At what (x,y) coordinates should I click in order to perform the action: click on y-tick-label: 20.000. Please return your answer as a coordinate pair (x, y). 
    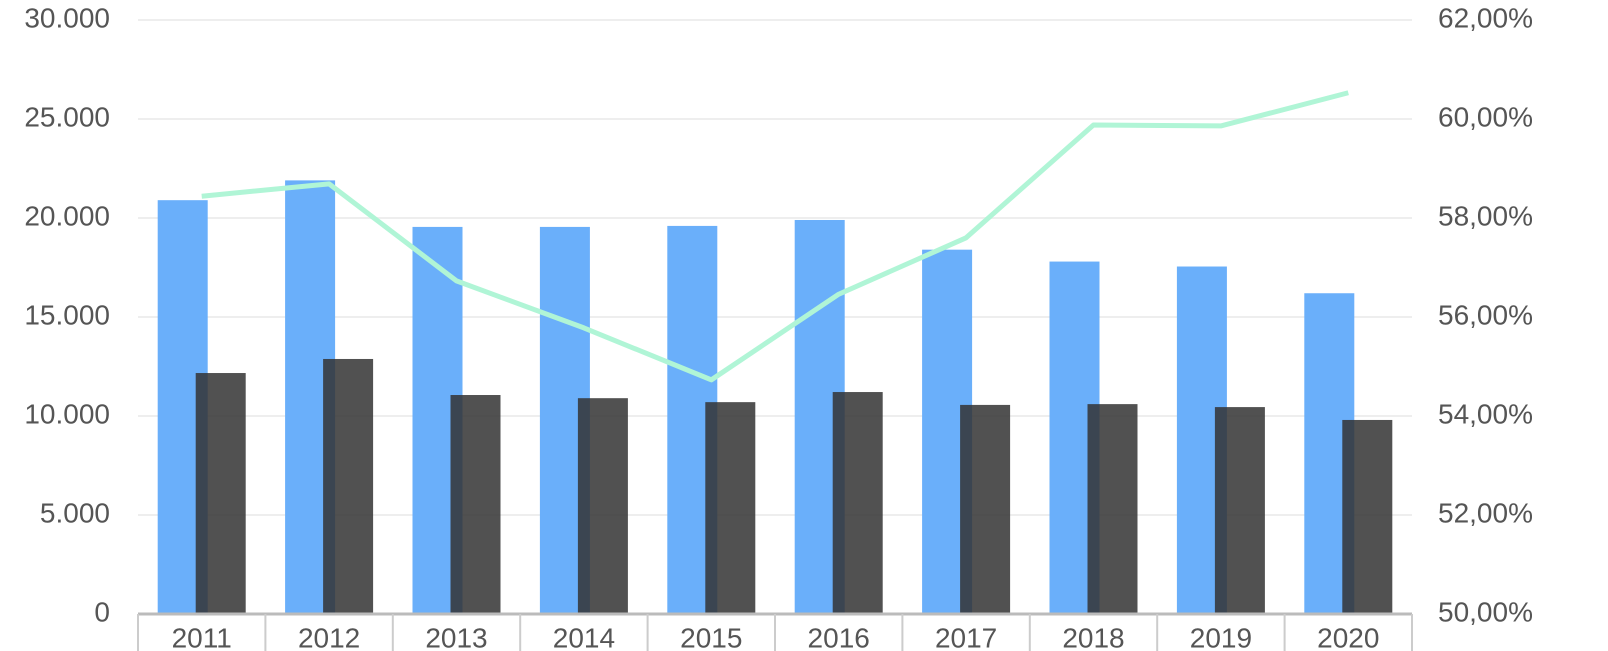
    Looking at the image, I should click on (67, 215).